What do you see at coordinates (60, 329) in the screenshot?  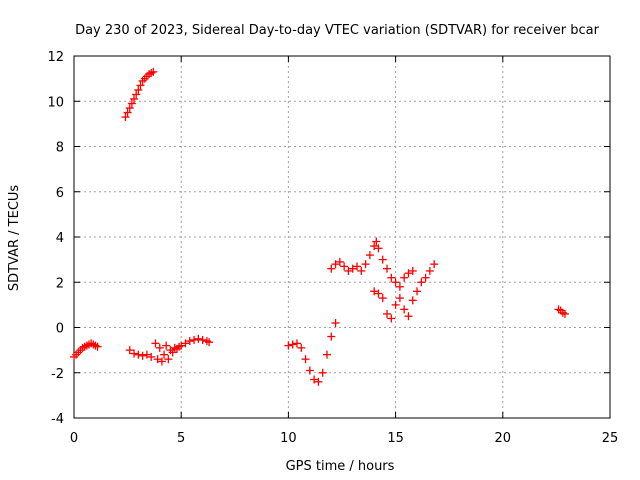 I see `y-tick-label: 0` at bounding box center [60, 329].